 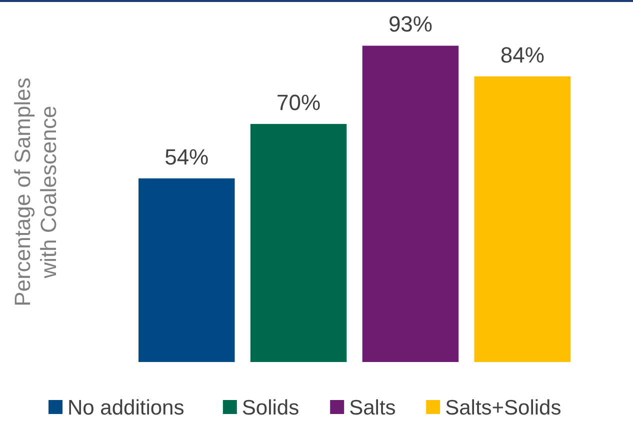 I want to click on data-label: 70%, so click(x=298, y=102).